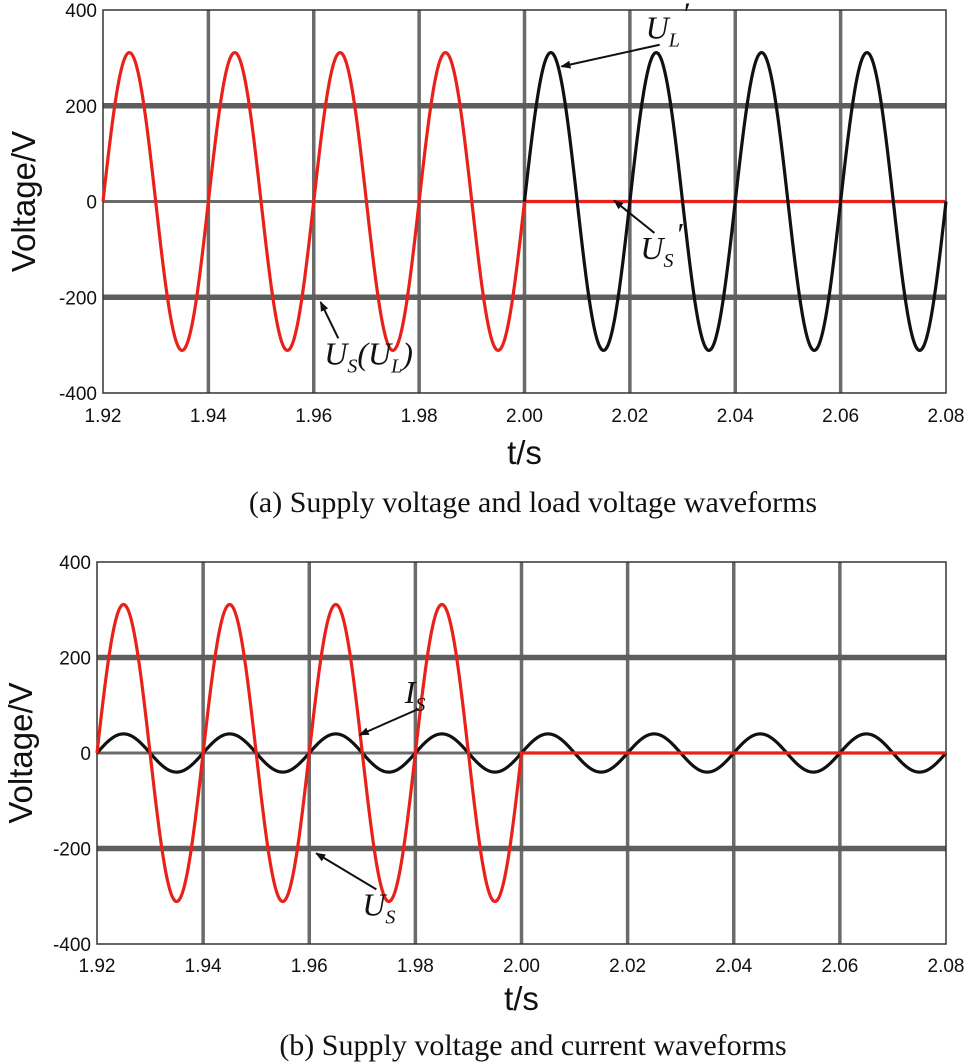 Image resolution: width=971 pixels, height=1064 pixels. What do you see at coordinates (668, 26) in the screenshot?
I see `annotation-label: UL′` at bounding box center [668, 26].